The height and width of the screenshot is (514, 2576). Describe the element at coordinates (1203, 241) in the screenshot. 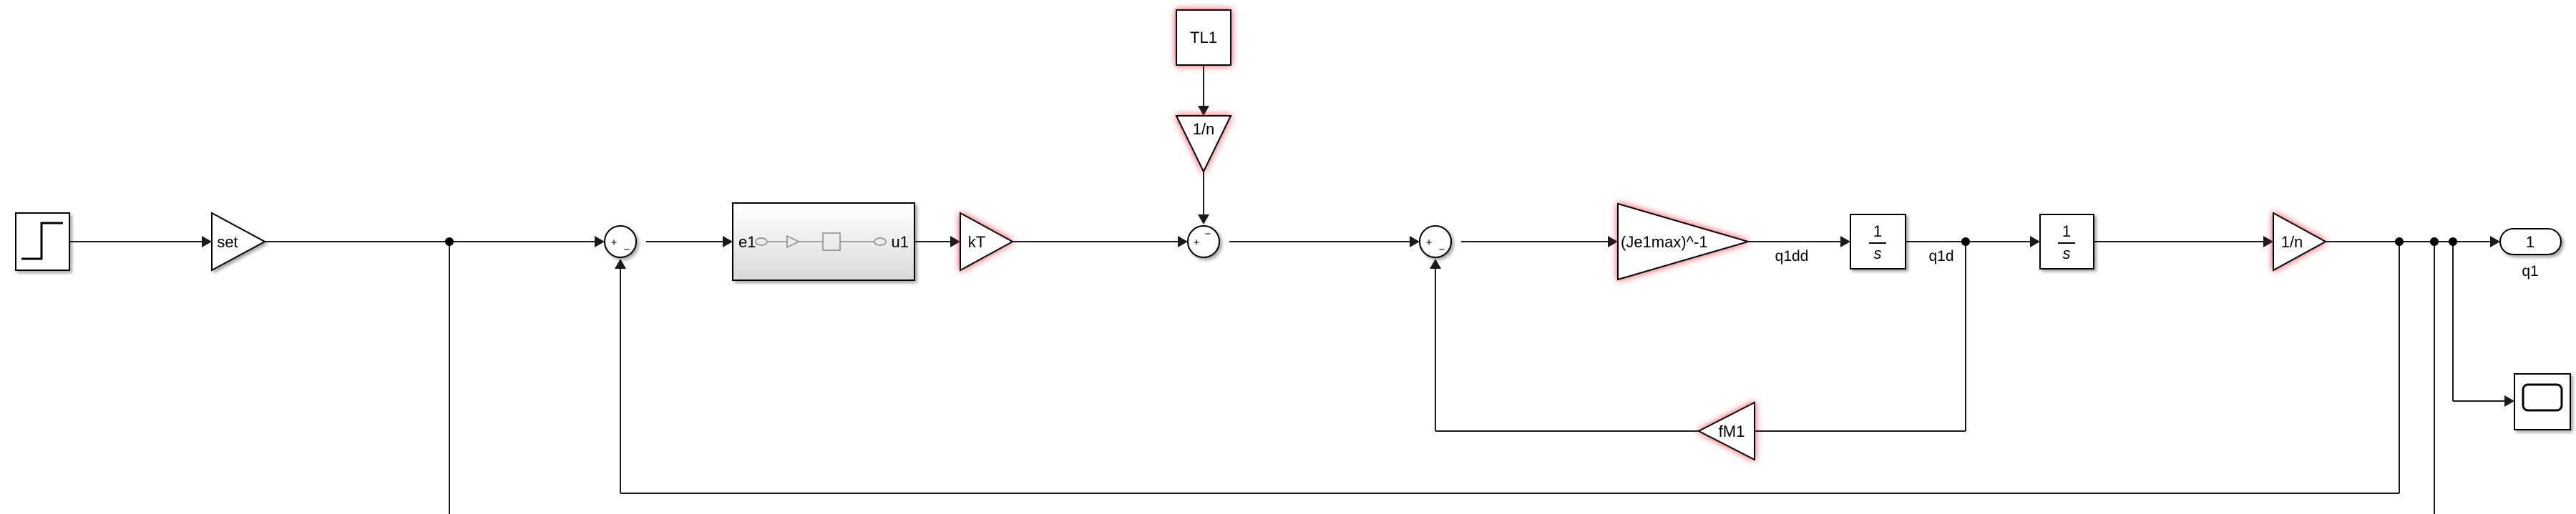

I see `sum-block-2: + −` at that location.